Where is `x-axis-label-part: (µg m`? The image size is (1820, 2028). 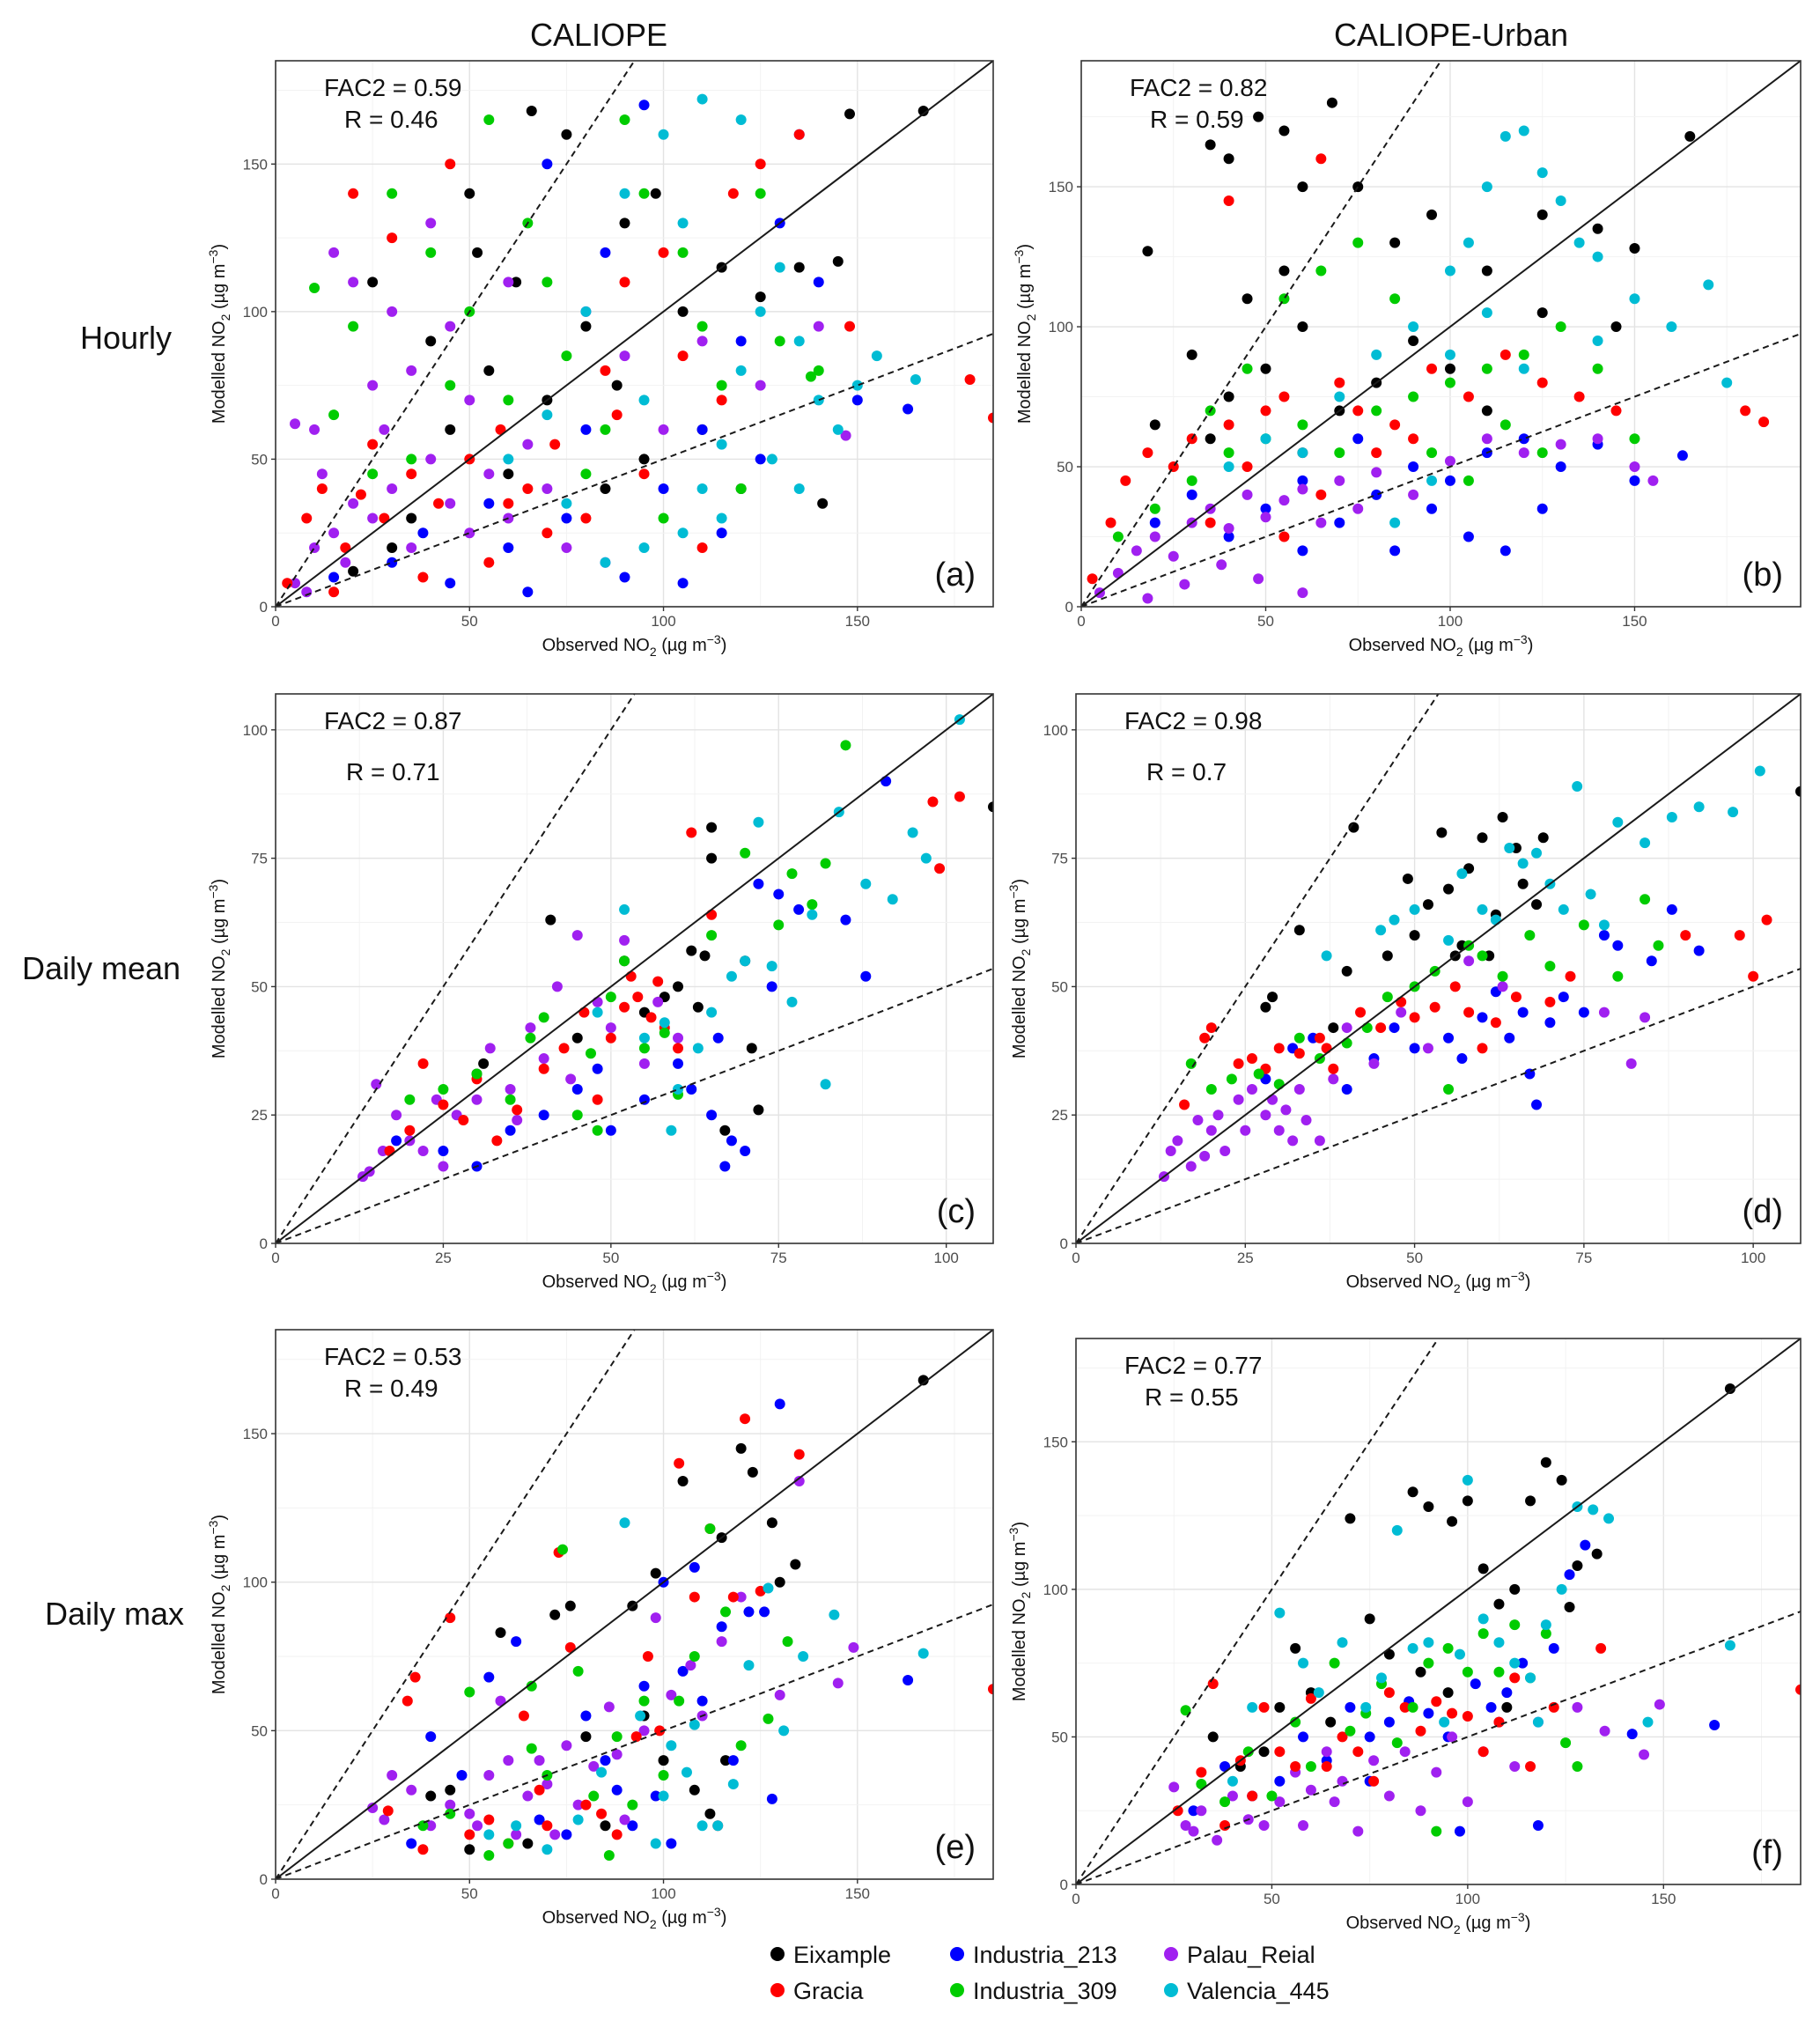
x-axis-label-part: (µg m is located at coordinates (682, 1282).